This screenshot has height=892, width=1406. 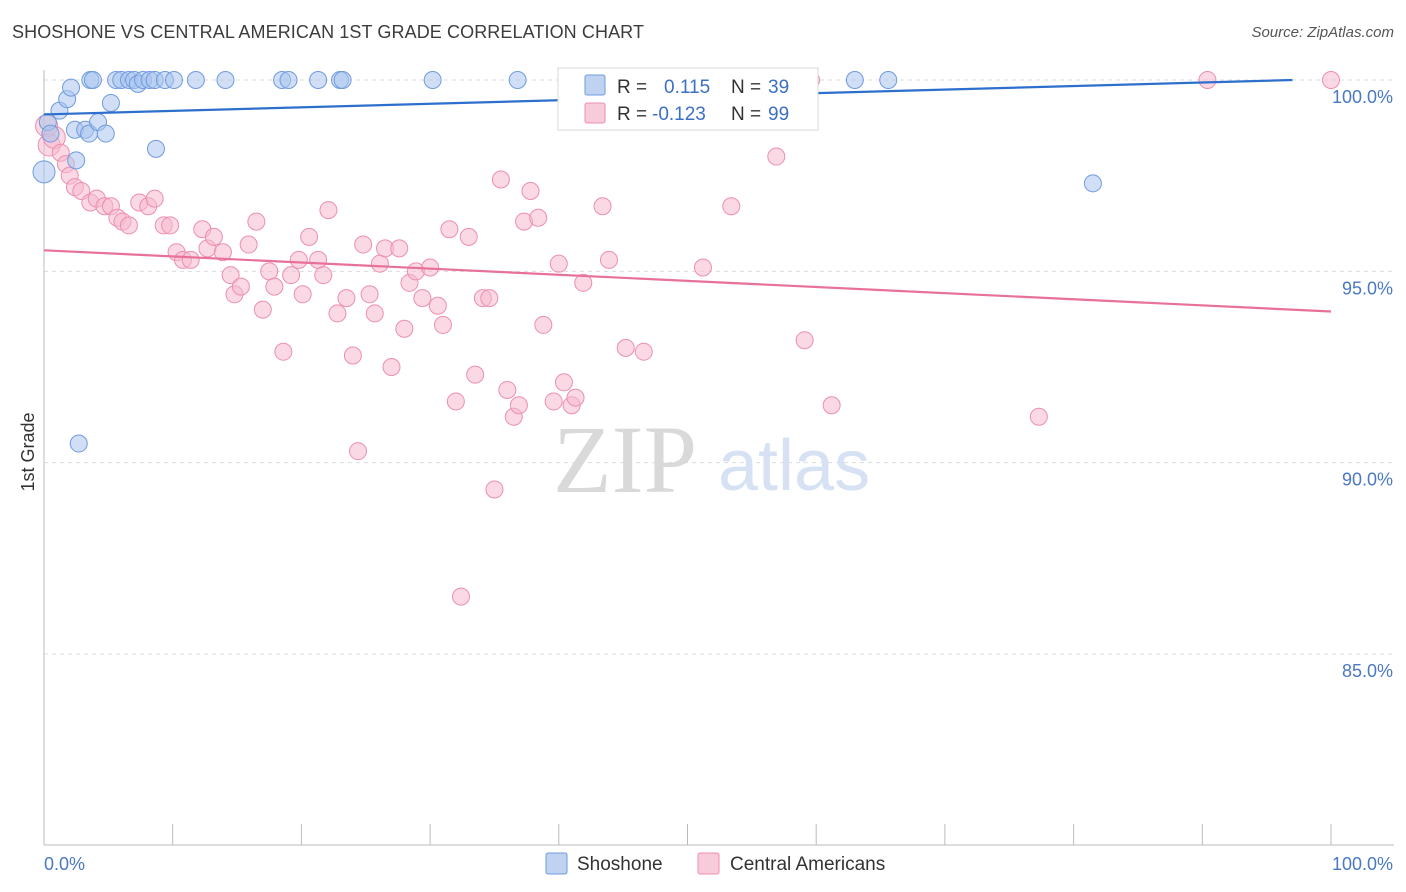 What do you see at coordinates (1362, 864) in the screenshot?
I see `x-tick-label-max: 100.0%` at bounding box center [1362, 864].